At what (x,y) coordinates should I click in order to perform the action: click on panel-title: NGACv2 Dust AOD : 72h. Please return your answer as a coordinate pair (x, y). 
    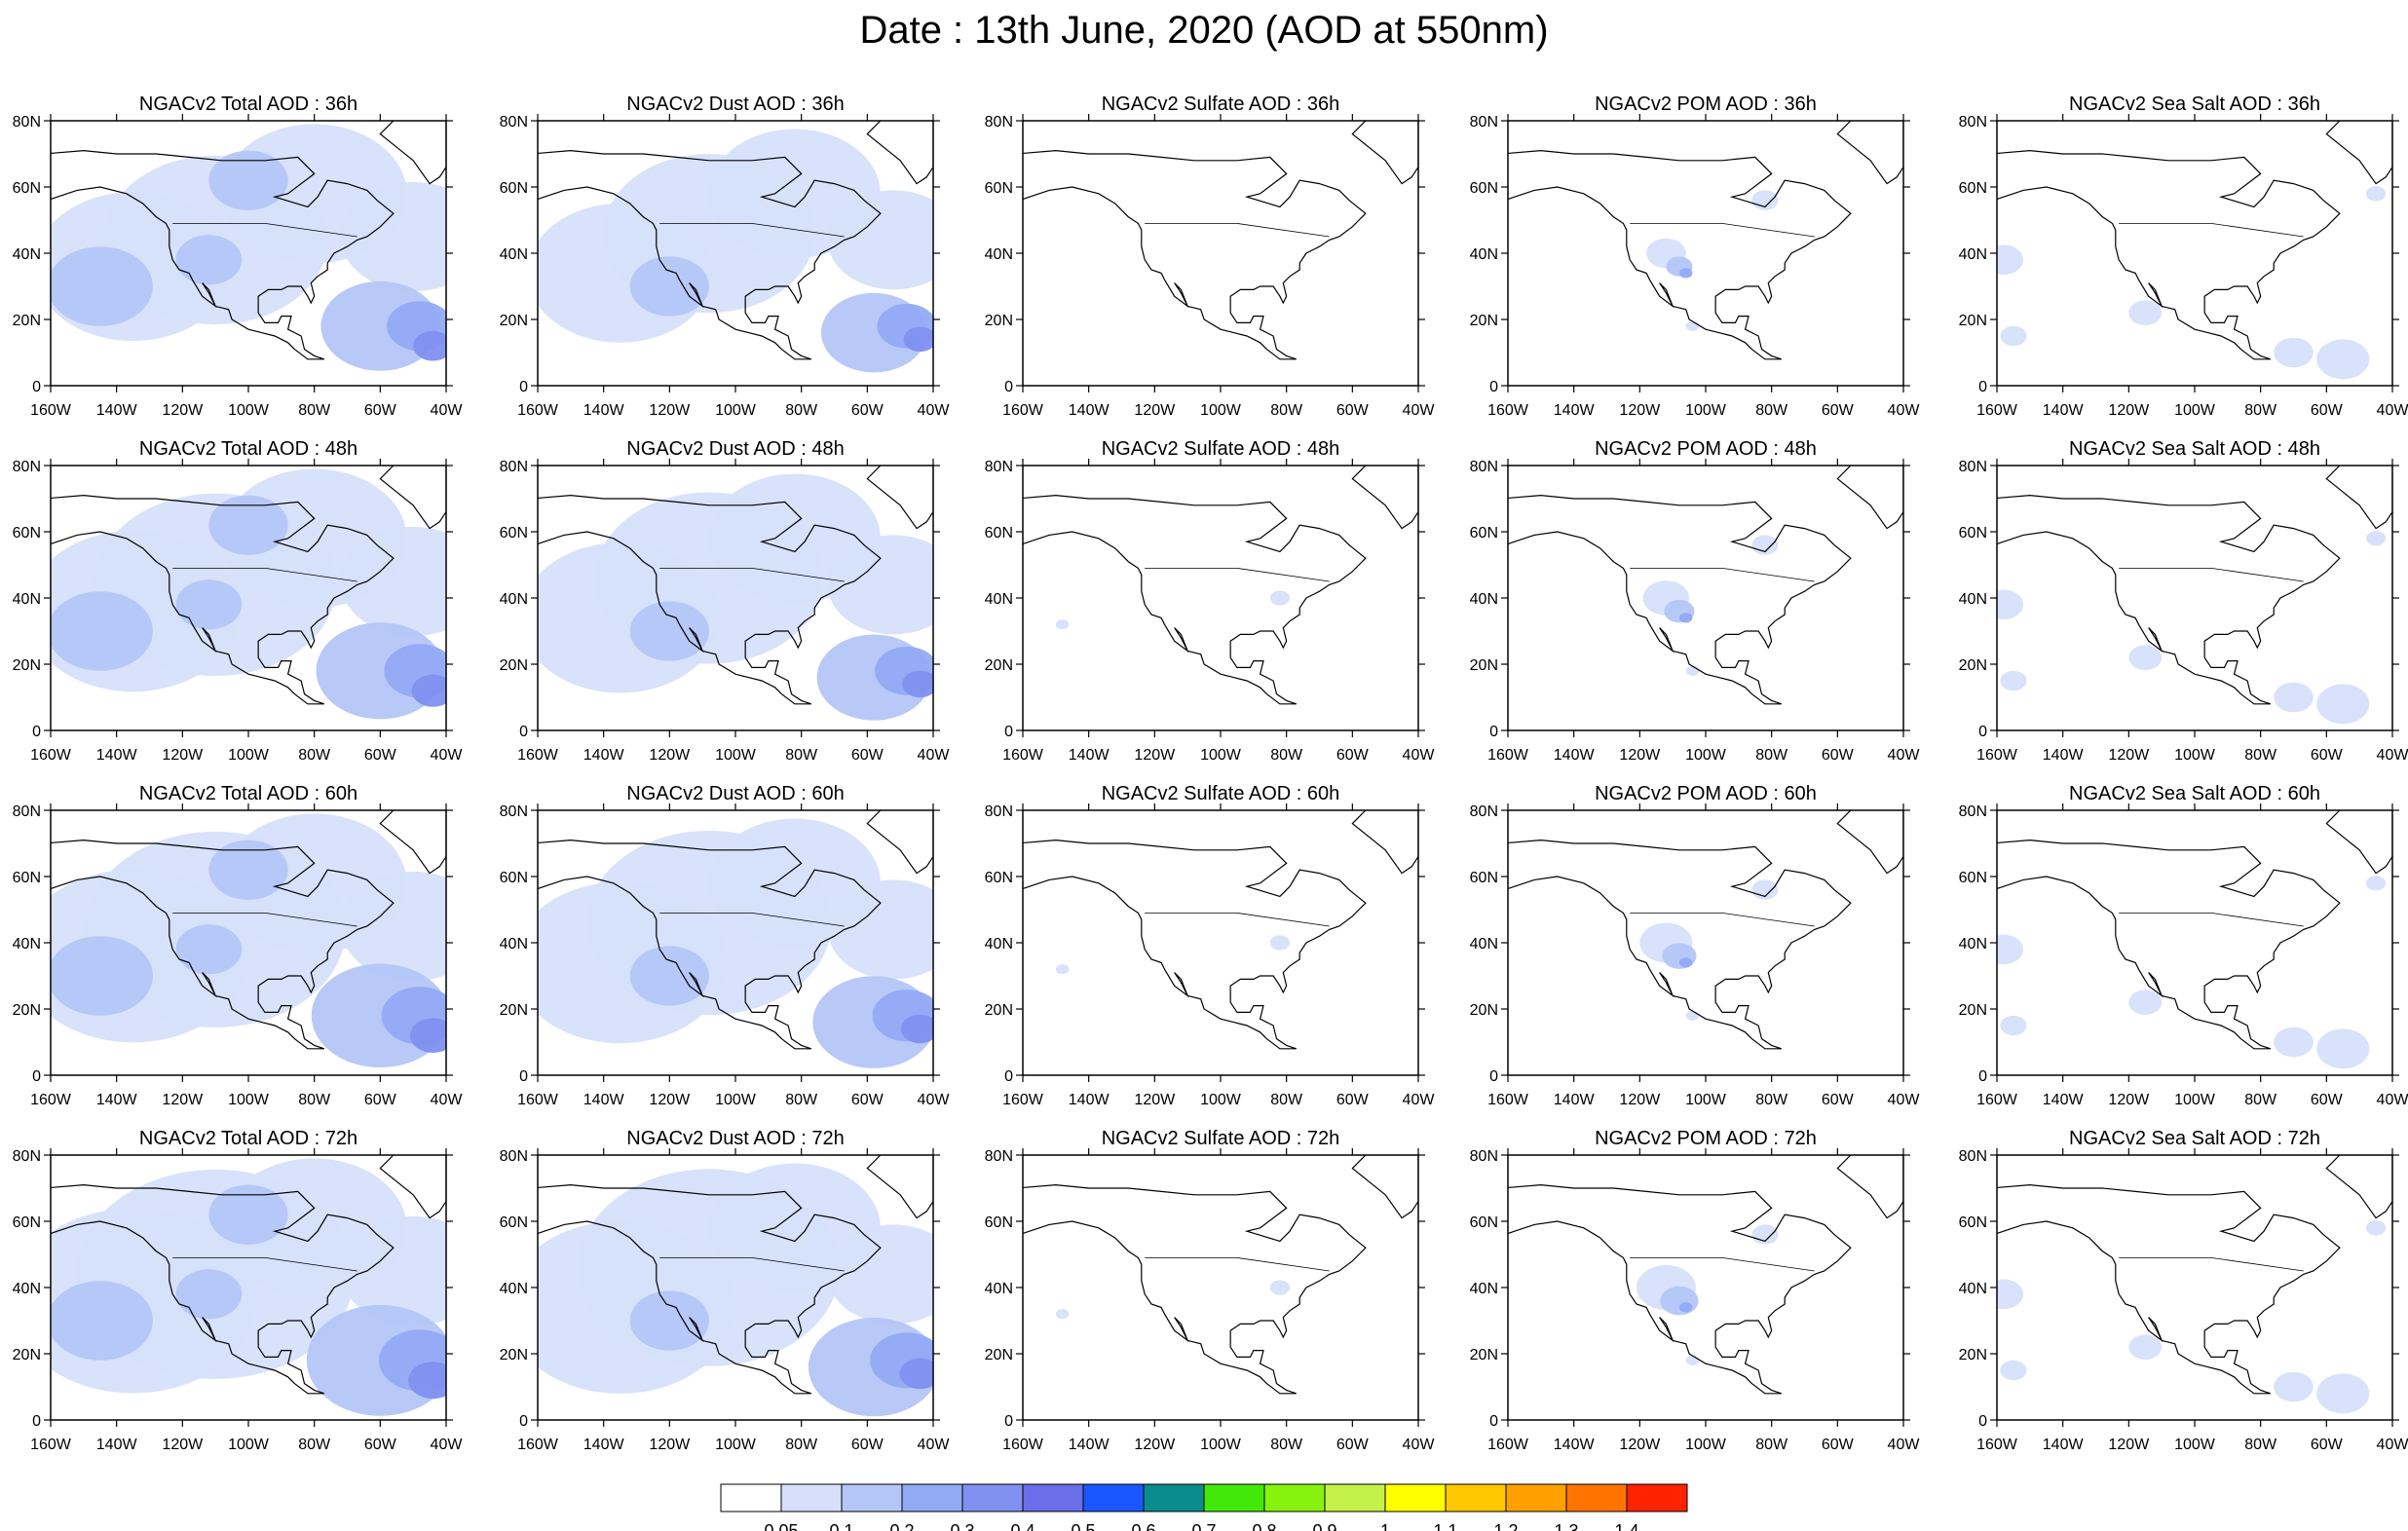
    Looking at the image, I should click on (735, 1138).